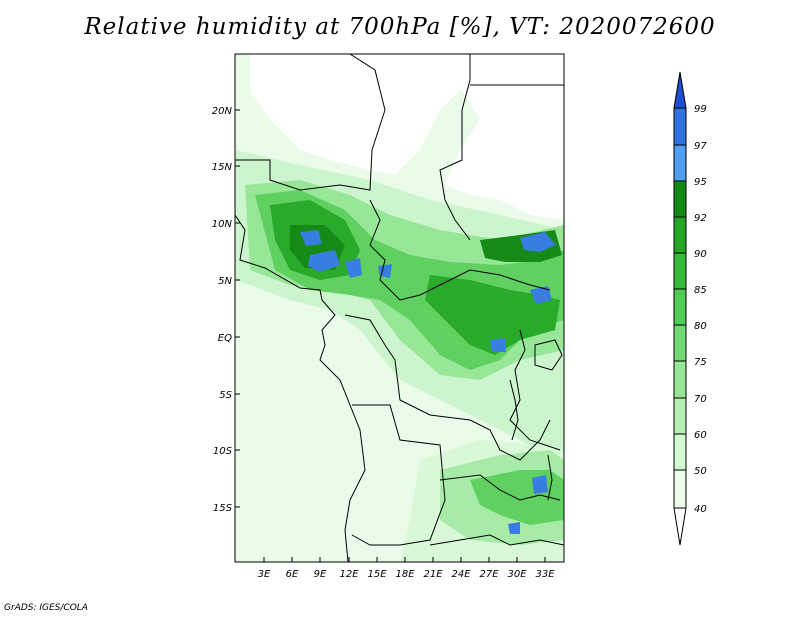 This screenshot has width=800, height=618. What do you see at coordinates (700, 362) in the screenshot?
I see `colorbar-label: 75` at bounding box center [700, 362].